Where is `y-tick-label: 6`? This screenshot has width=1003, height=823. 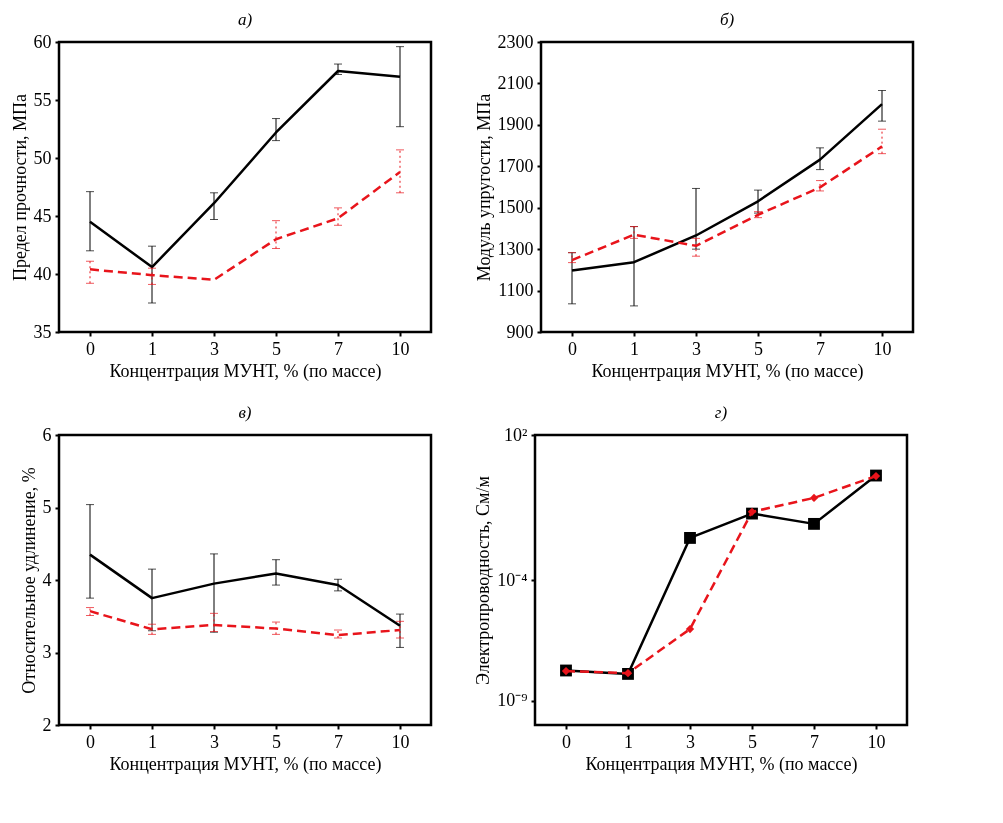
y-tick-label: 6 is located at coordinates (47, 434).